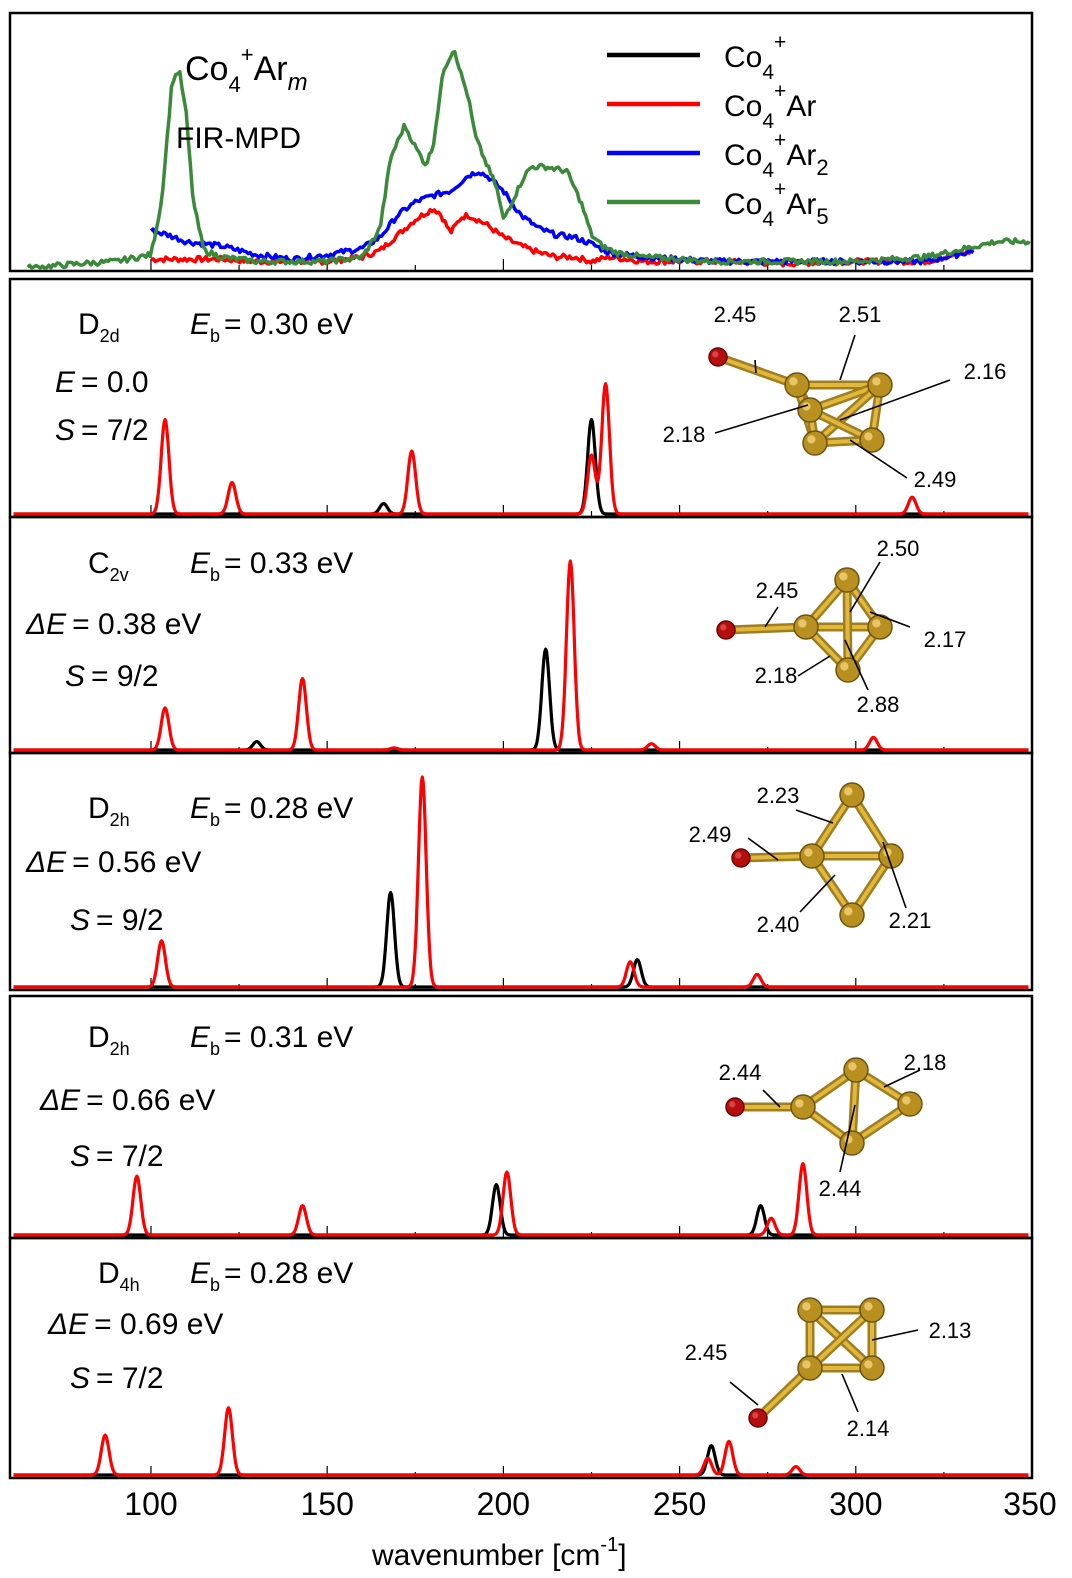 Image resolution: width=1072 pixels, height=1578 pixels. What do you see at coordinates (898, 548) in the screenshot?
I see `bond-length-label: 2.50` at bounding box center [898, 548].